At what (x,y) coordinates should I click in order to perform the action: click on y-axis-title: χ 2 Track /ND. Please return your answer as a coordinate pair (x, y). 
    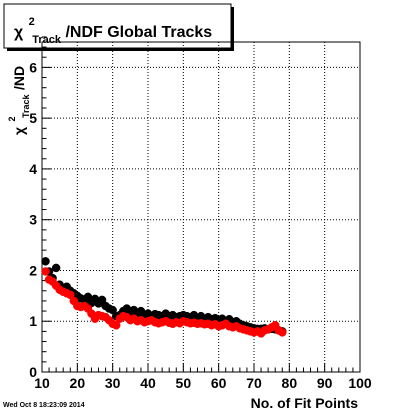
    Looking at the image, I should click on (17, 100).